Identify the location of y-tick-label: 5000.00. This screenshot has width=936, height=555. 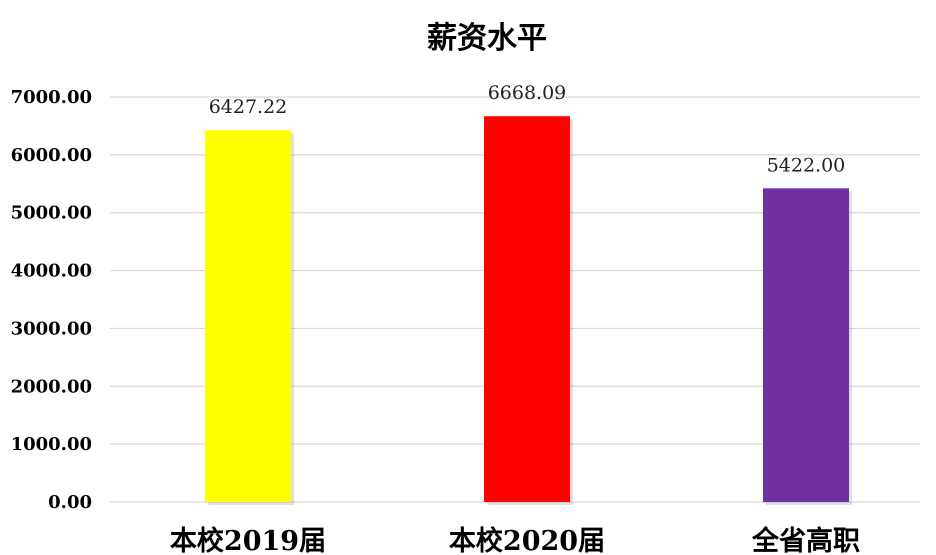
(51, 213).